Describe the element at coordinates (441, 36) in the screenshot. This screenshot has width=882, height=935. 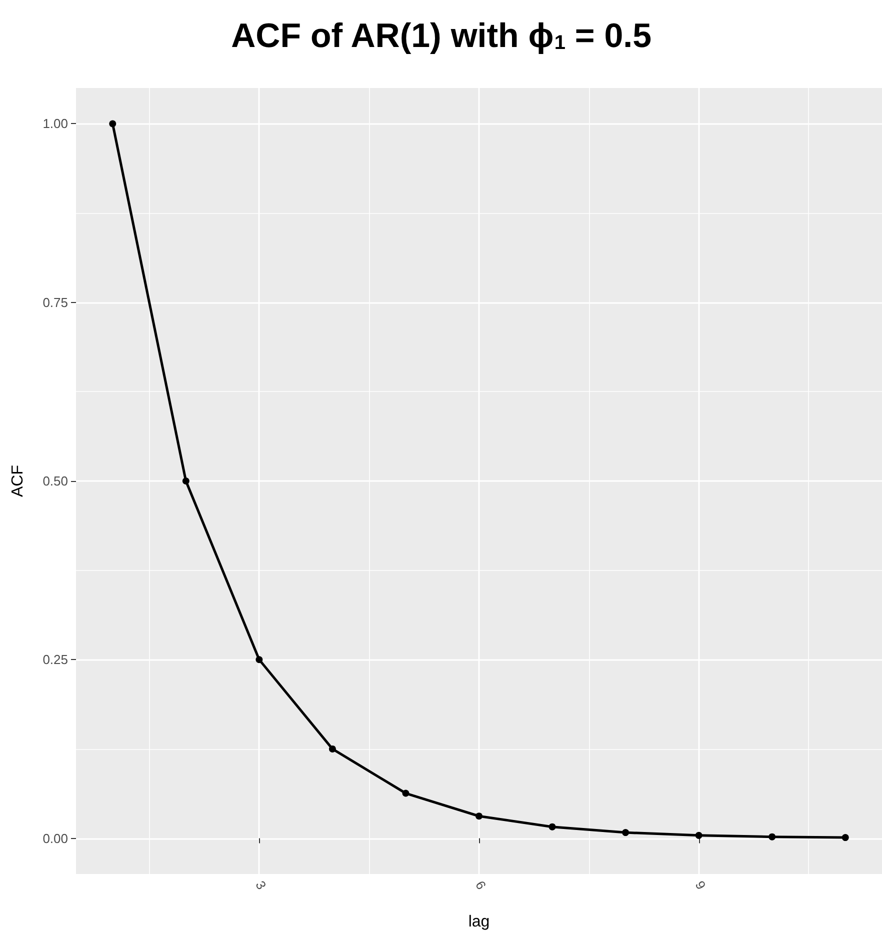
I see `chart-title: ACF of AR(1) with ϕ1 = 0.5` at that location.